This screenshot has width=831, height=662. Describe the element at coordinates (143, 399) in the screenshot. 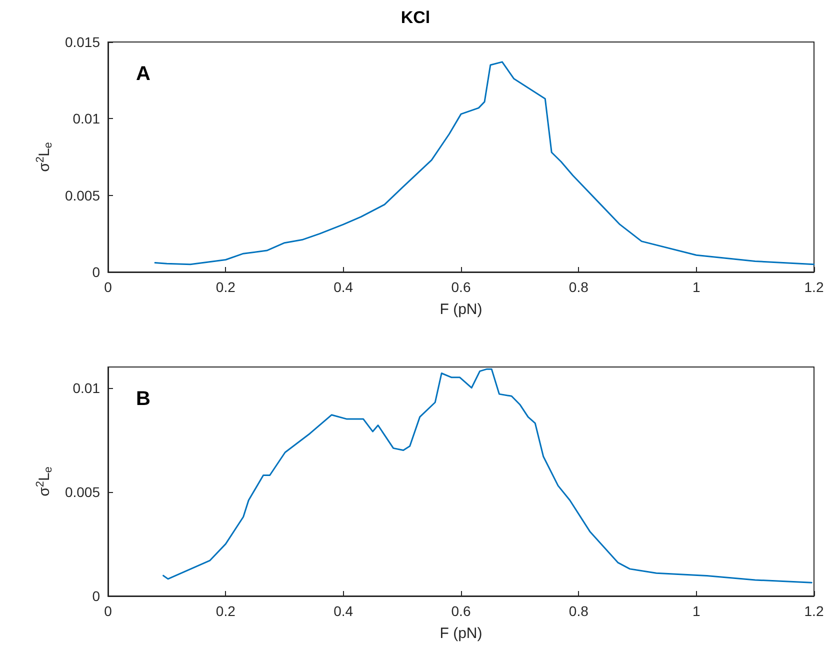

I see `annotation: B` at that location.